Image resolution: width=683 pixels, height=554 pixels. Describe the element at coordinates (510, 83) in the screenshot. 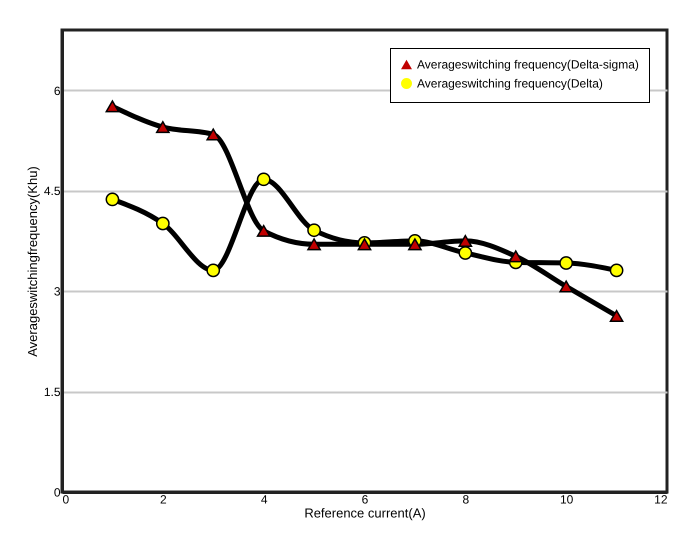

I see `legend-label: Averageswitching frequency(Delta)` at that location.